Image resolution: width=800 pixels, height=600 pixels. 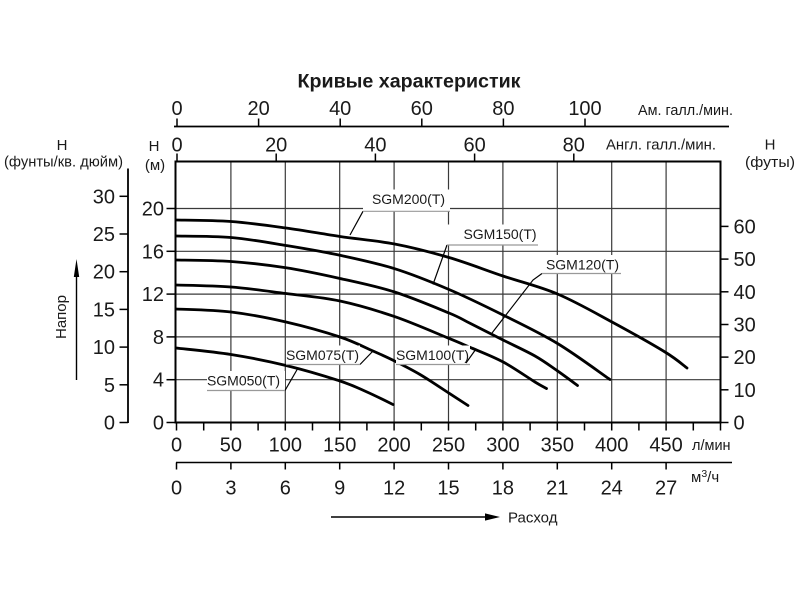 What do you see at coordinates (582, 265) in the screenshot?
I see `svg-text: SGM120(T)` at bounding box center [582, 265].